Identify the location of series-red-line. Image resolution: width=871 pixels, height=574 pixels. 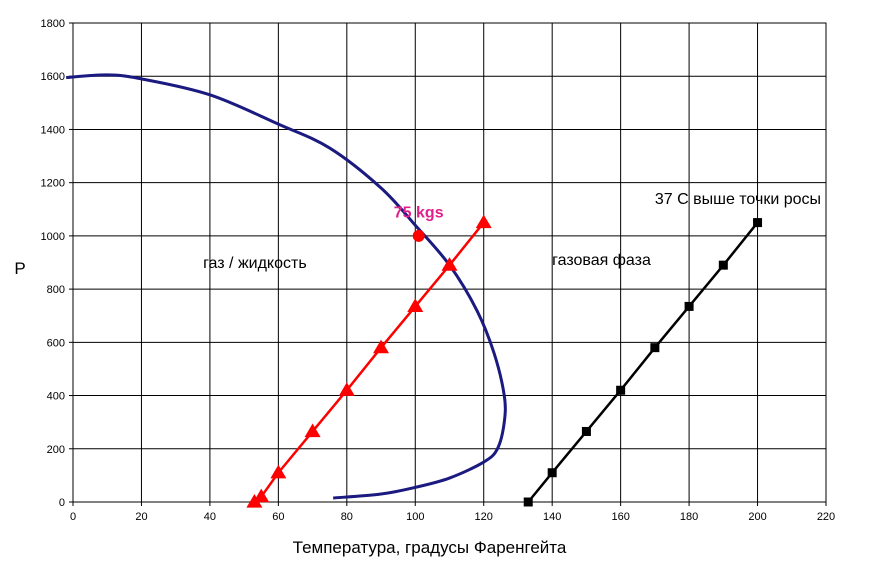
(369, 361).